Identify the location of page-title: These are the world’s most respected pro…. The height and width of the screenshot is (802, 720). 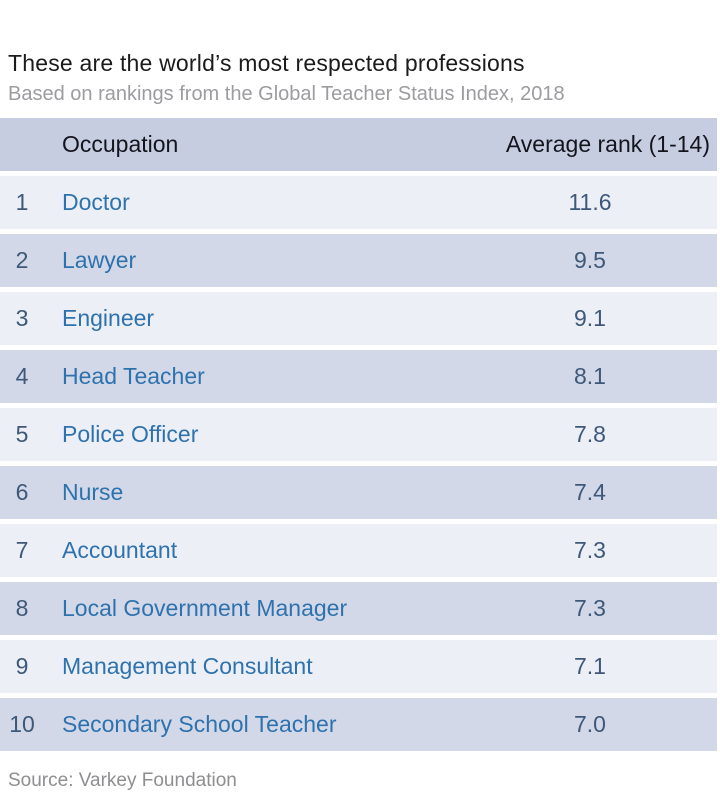
(266, 63).